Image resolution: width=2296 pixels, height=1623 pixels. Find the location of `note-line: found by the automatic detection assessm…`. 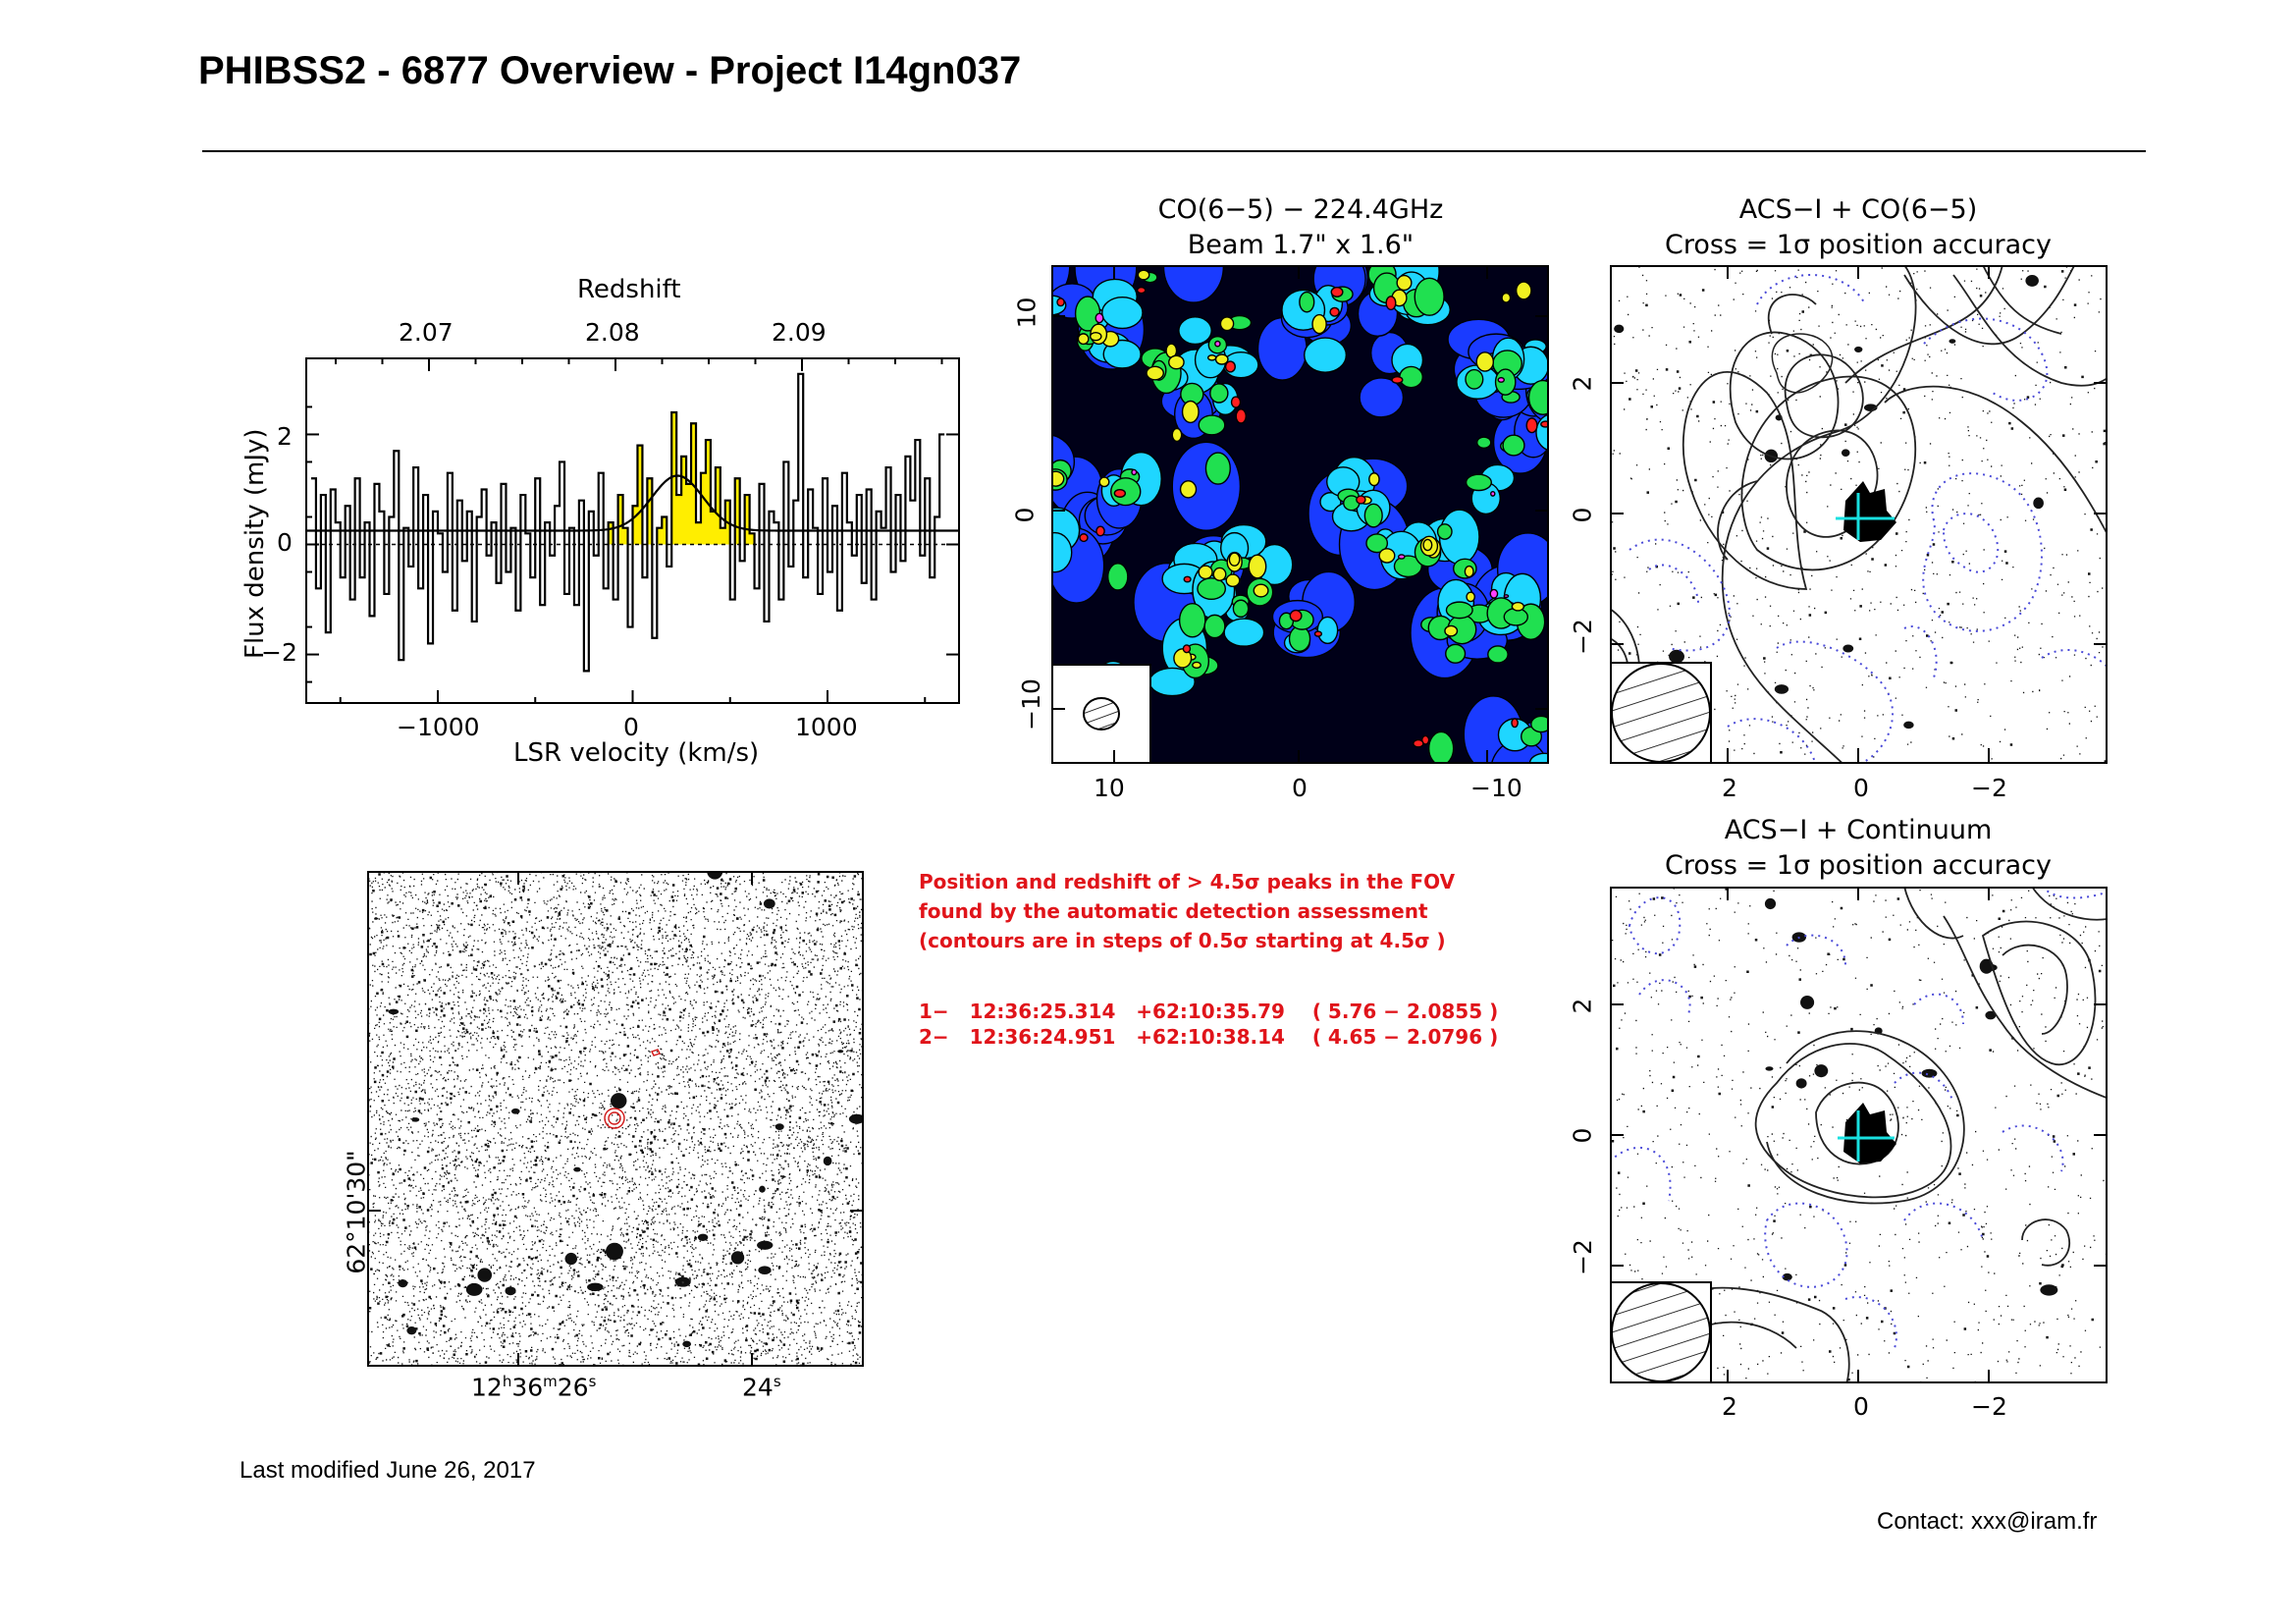

note-line: found by the automatic detection assessm… is located at coordinates (1173, 911).